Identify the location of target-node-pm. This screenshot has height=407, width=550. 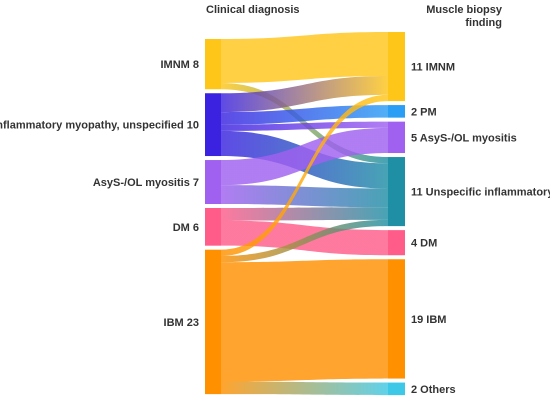
(396, 111).